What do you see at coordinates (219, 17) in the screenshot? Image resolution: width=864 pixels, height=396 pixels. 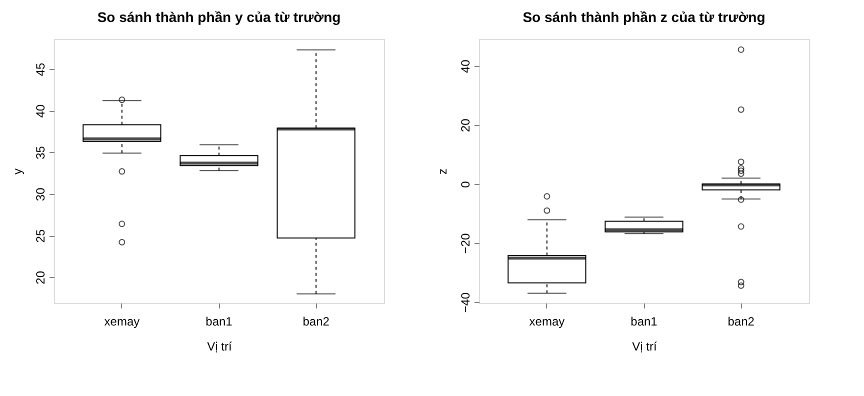 I see `chart-title: So sánh thành phần y của từ trường` at bounding box center [219, 17].